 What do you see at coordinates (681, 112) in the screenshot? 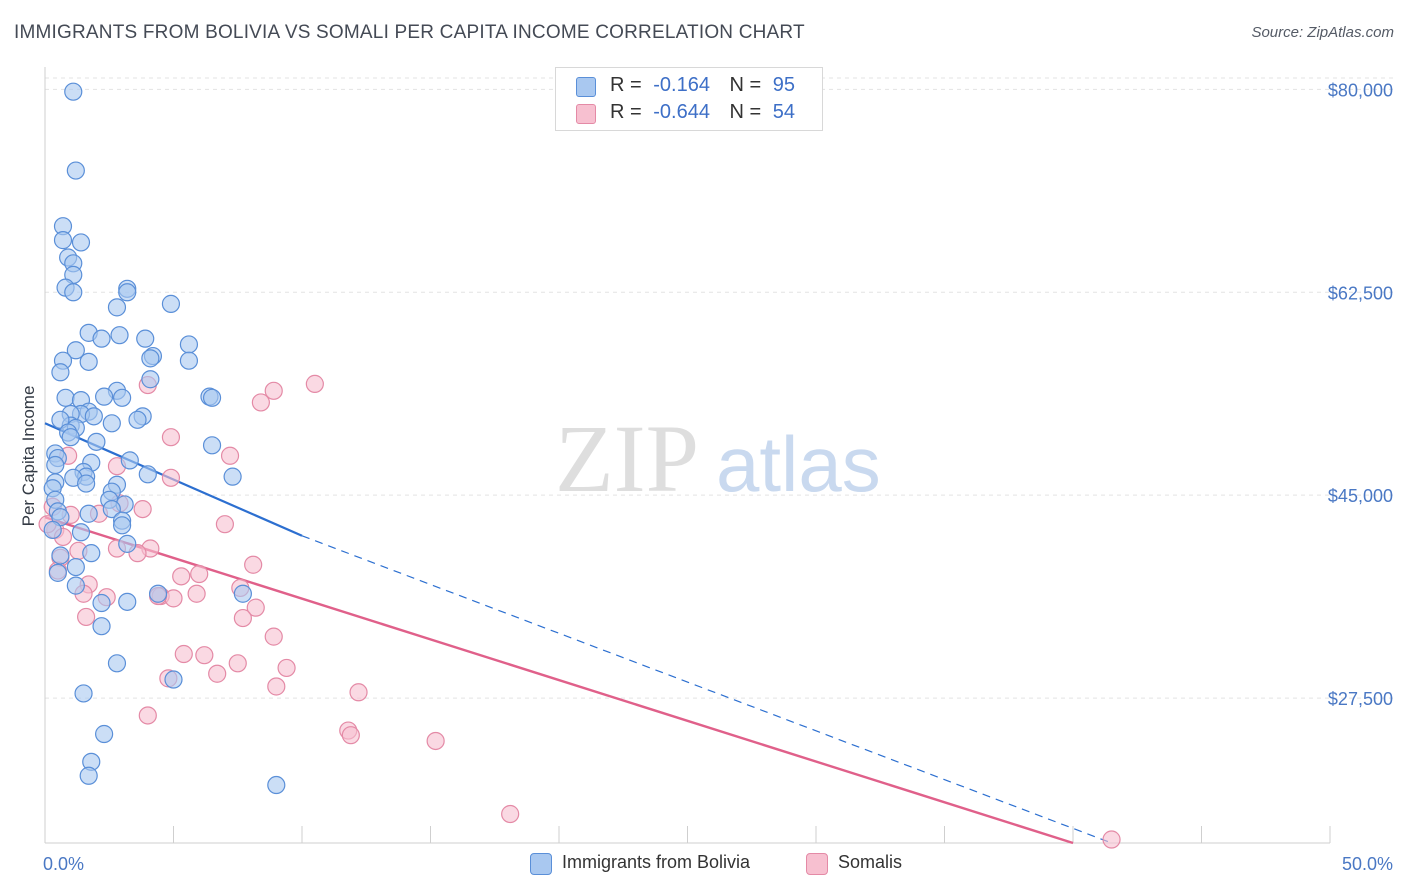
I see `r-value-somali: -0.644` at bounding box center [681, 112].